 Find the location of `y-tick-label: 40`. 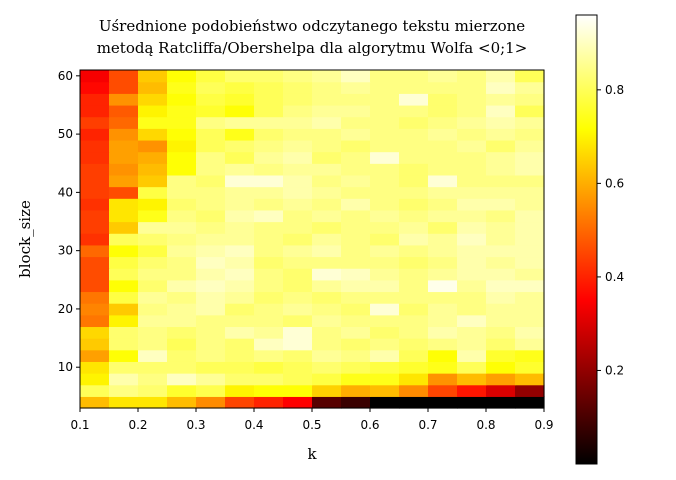

y-tick-label: 40 is located at coordinates (65, 192).